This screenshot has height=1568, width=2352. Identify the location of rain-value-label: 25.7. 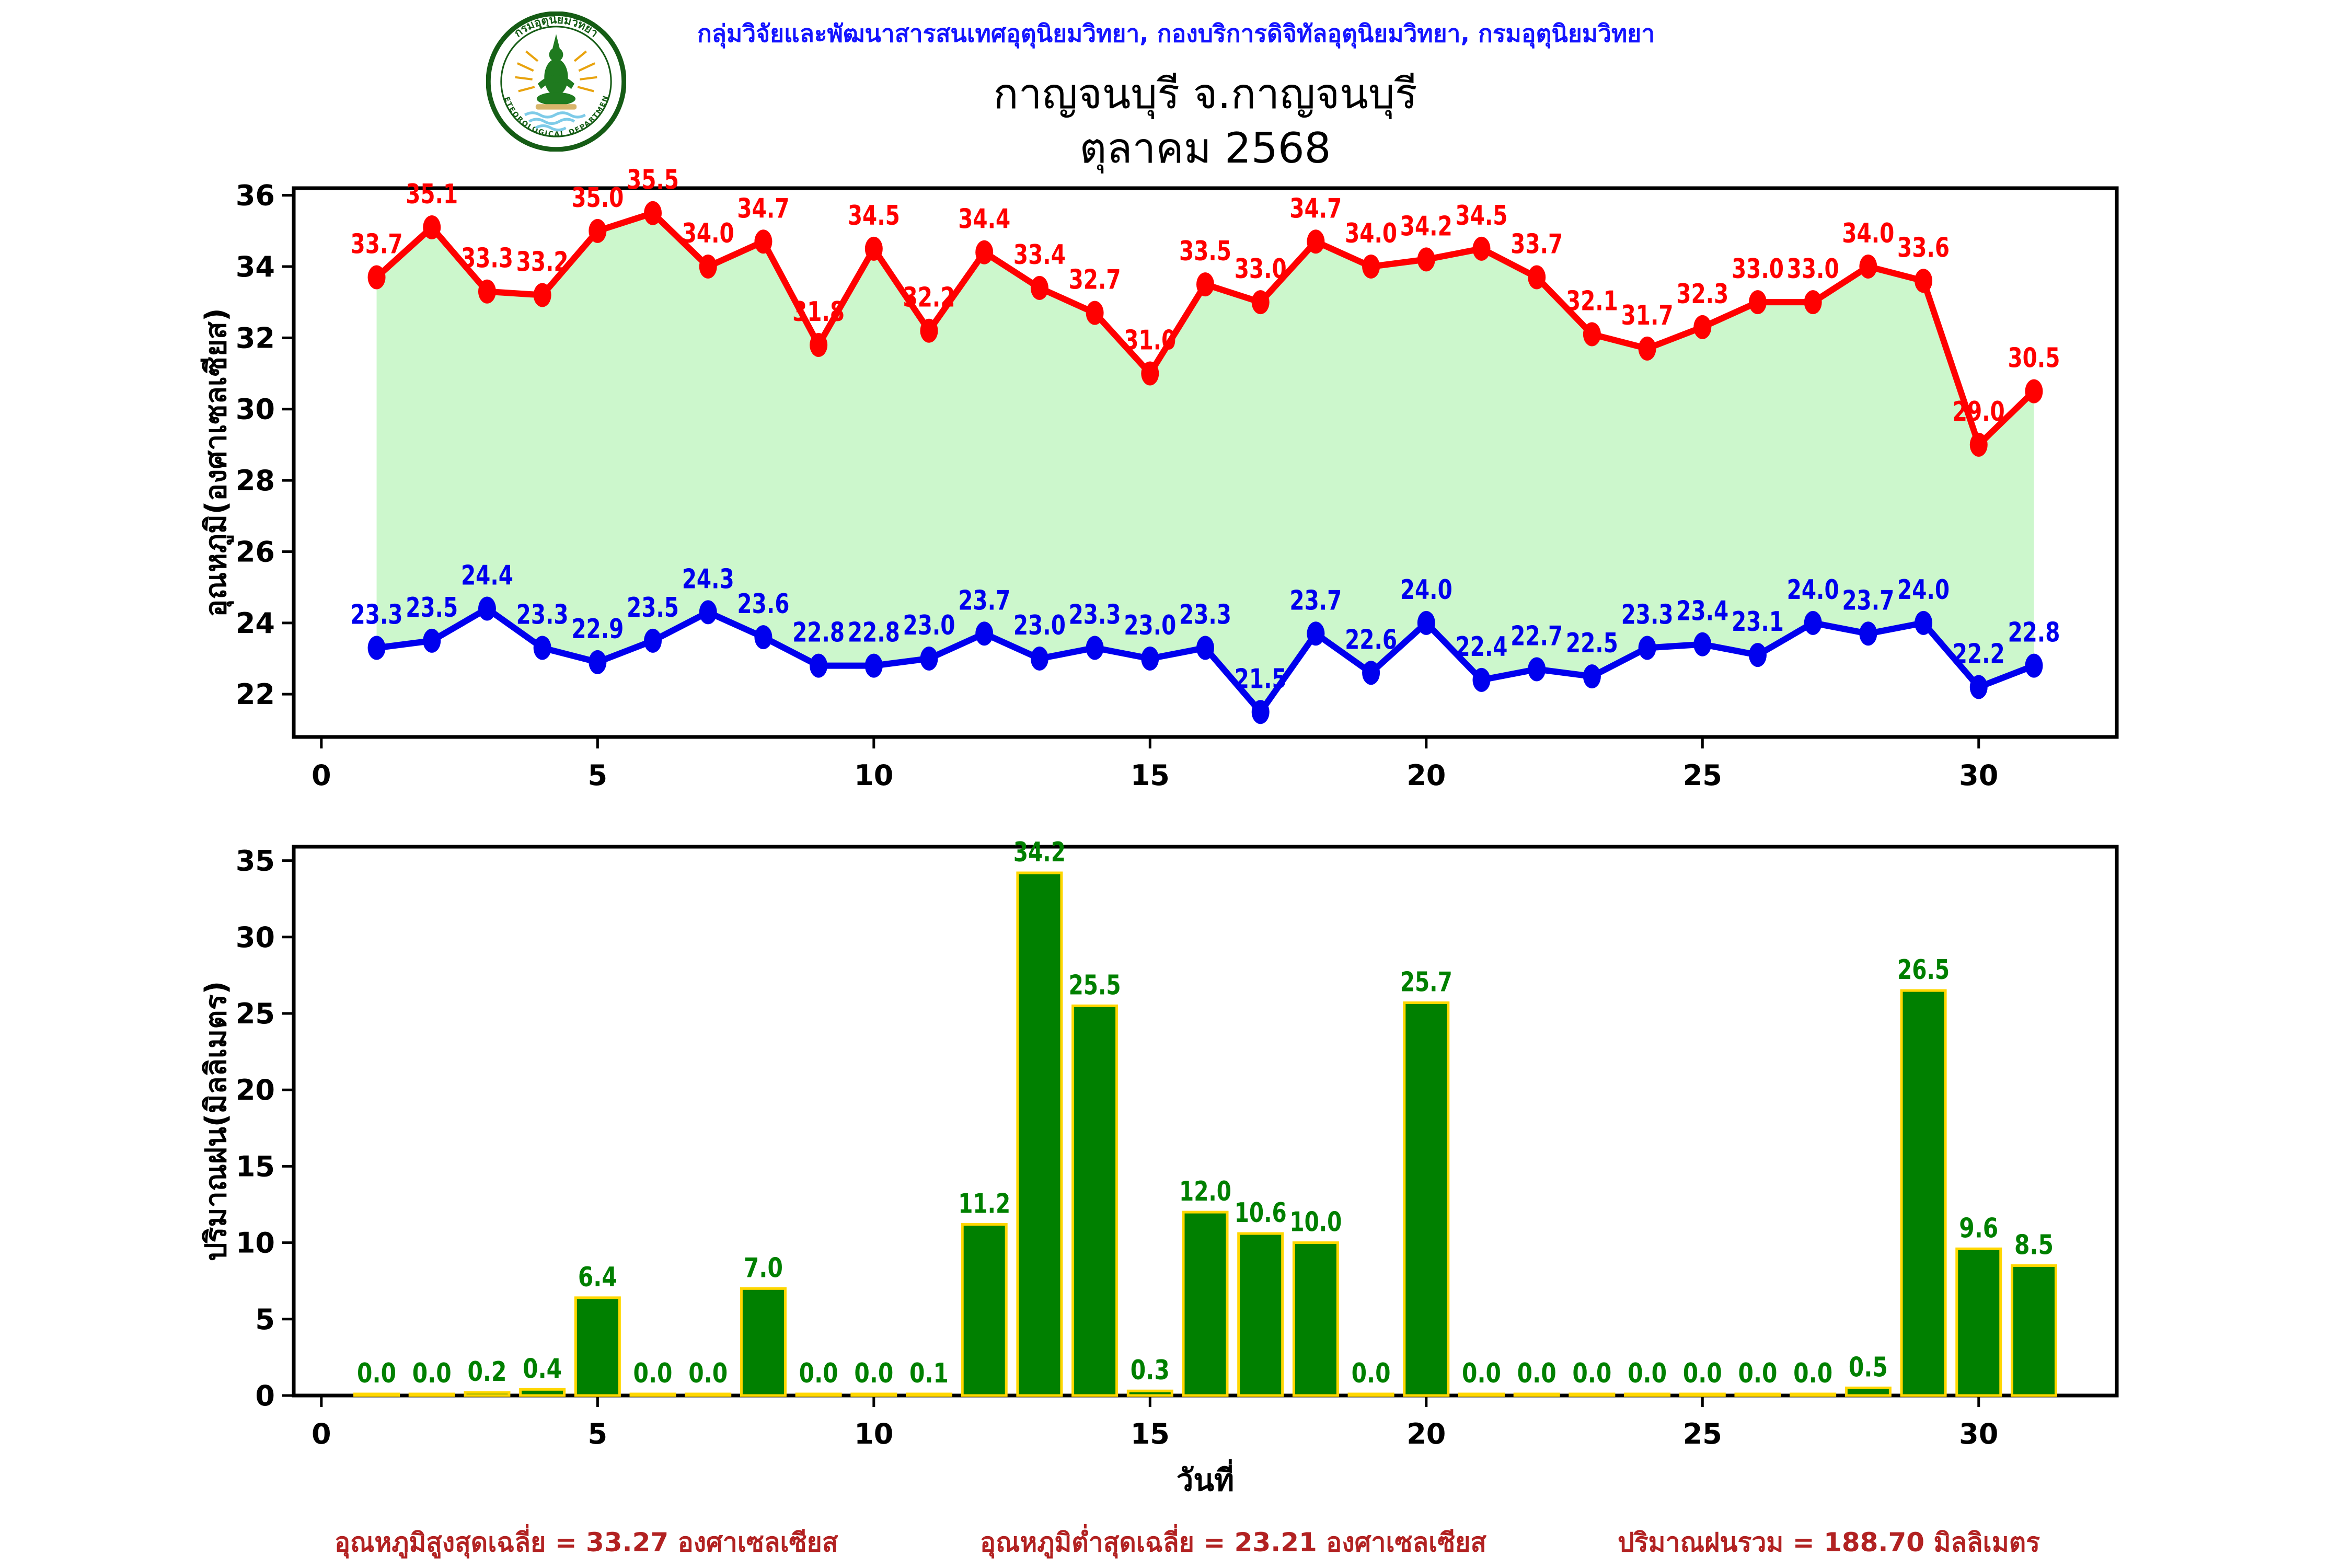
(1426, 982).